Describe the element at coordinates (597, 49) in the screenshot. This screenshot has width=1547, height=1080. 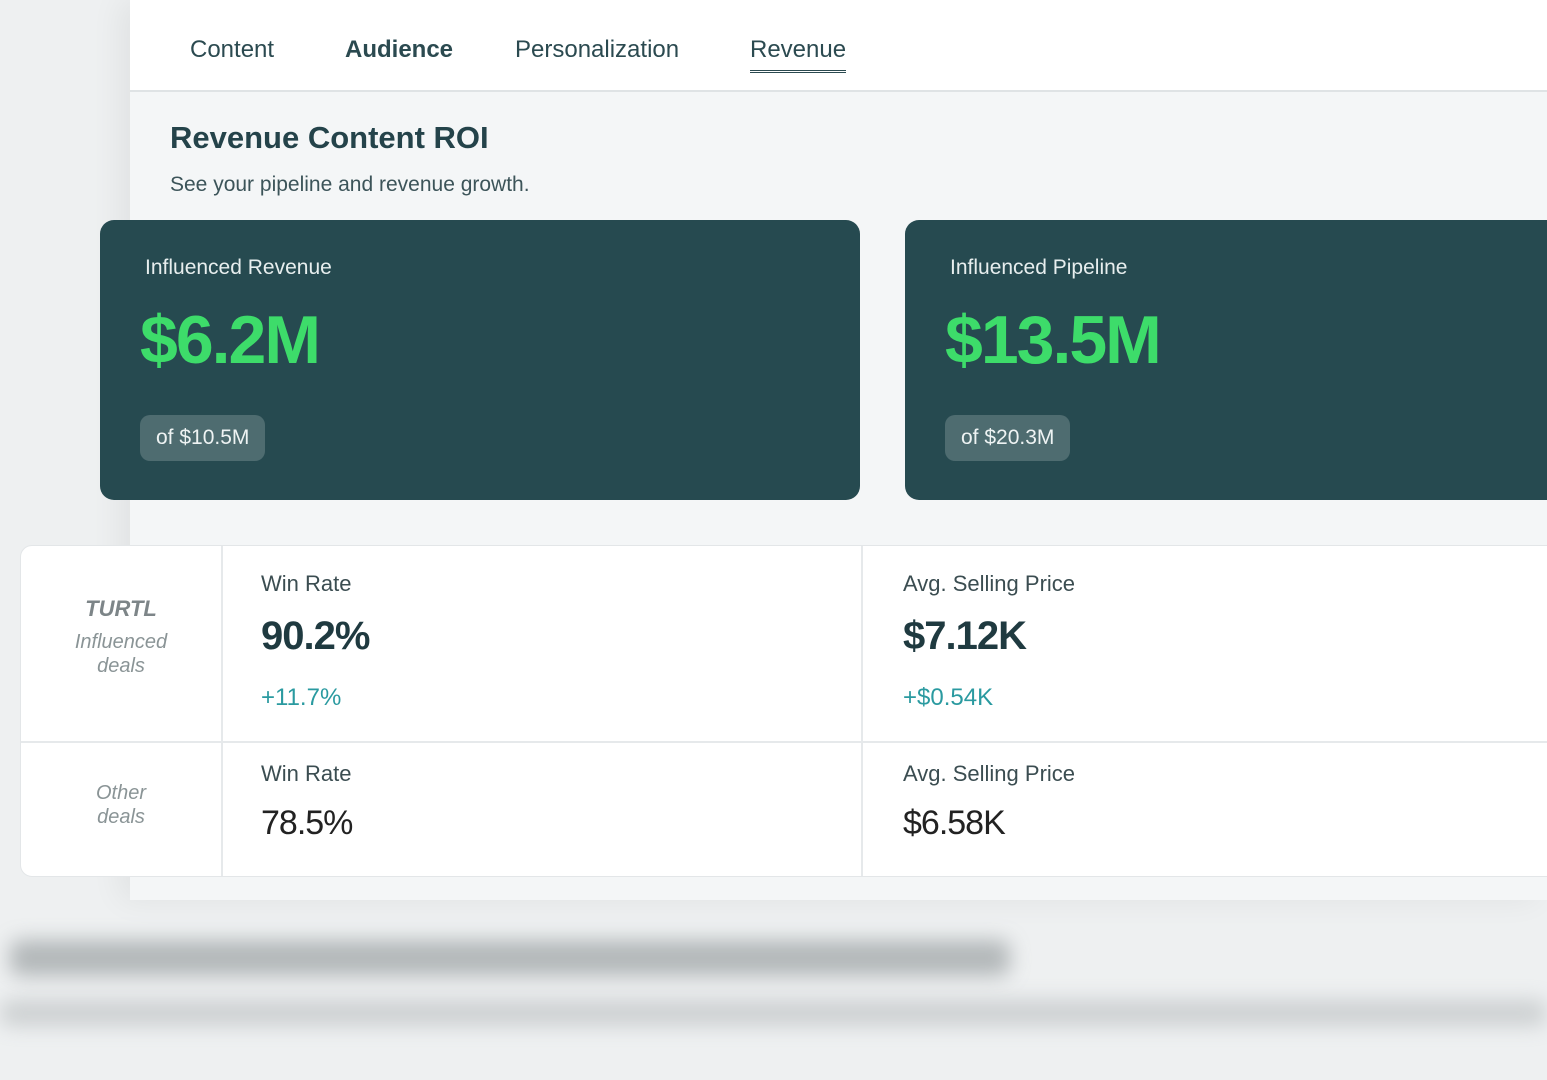
I see `tab-personalization: Personalization` at that location.